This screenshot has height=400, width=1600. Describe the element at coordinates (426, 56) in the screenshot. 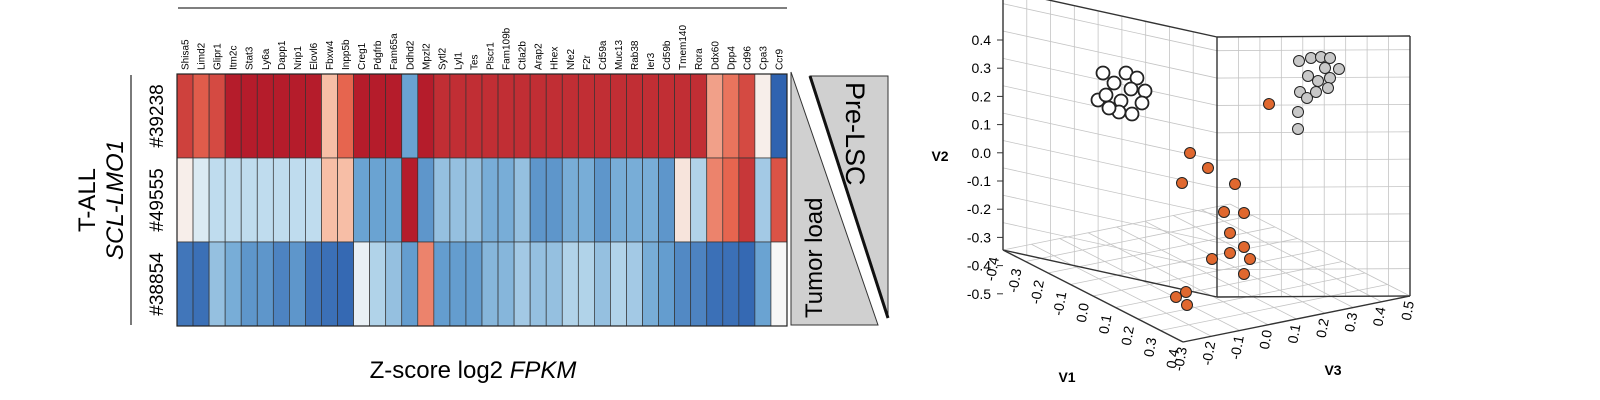

I see `gene-label: Mpzl2` at that location.